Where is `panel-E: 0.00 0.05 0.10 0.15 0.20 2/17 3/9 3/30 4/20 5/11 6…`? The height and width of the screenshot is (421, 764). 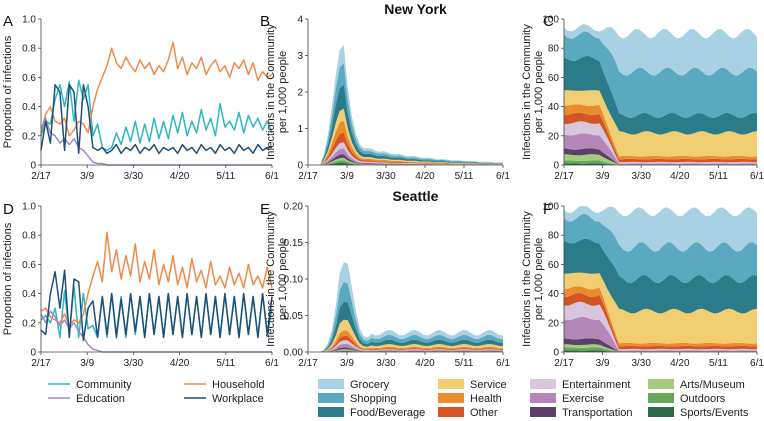
panel-E: 0.00 0.05 0.10 0.15 0.20 2/17 3/9 3/30 4/20 5/11 6… is located at coordinates (385, 278).